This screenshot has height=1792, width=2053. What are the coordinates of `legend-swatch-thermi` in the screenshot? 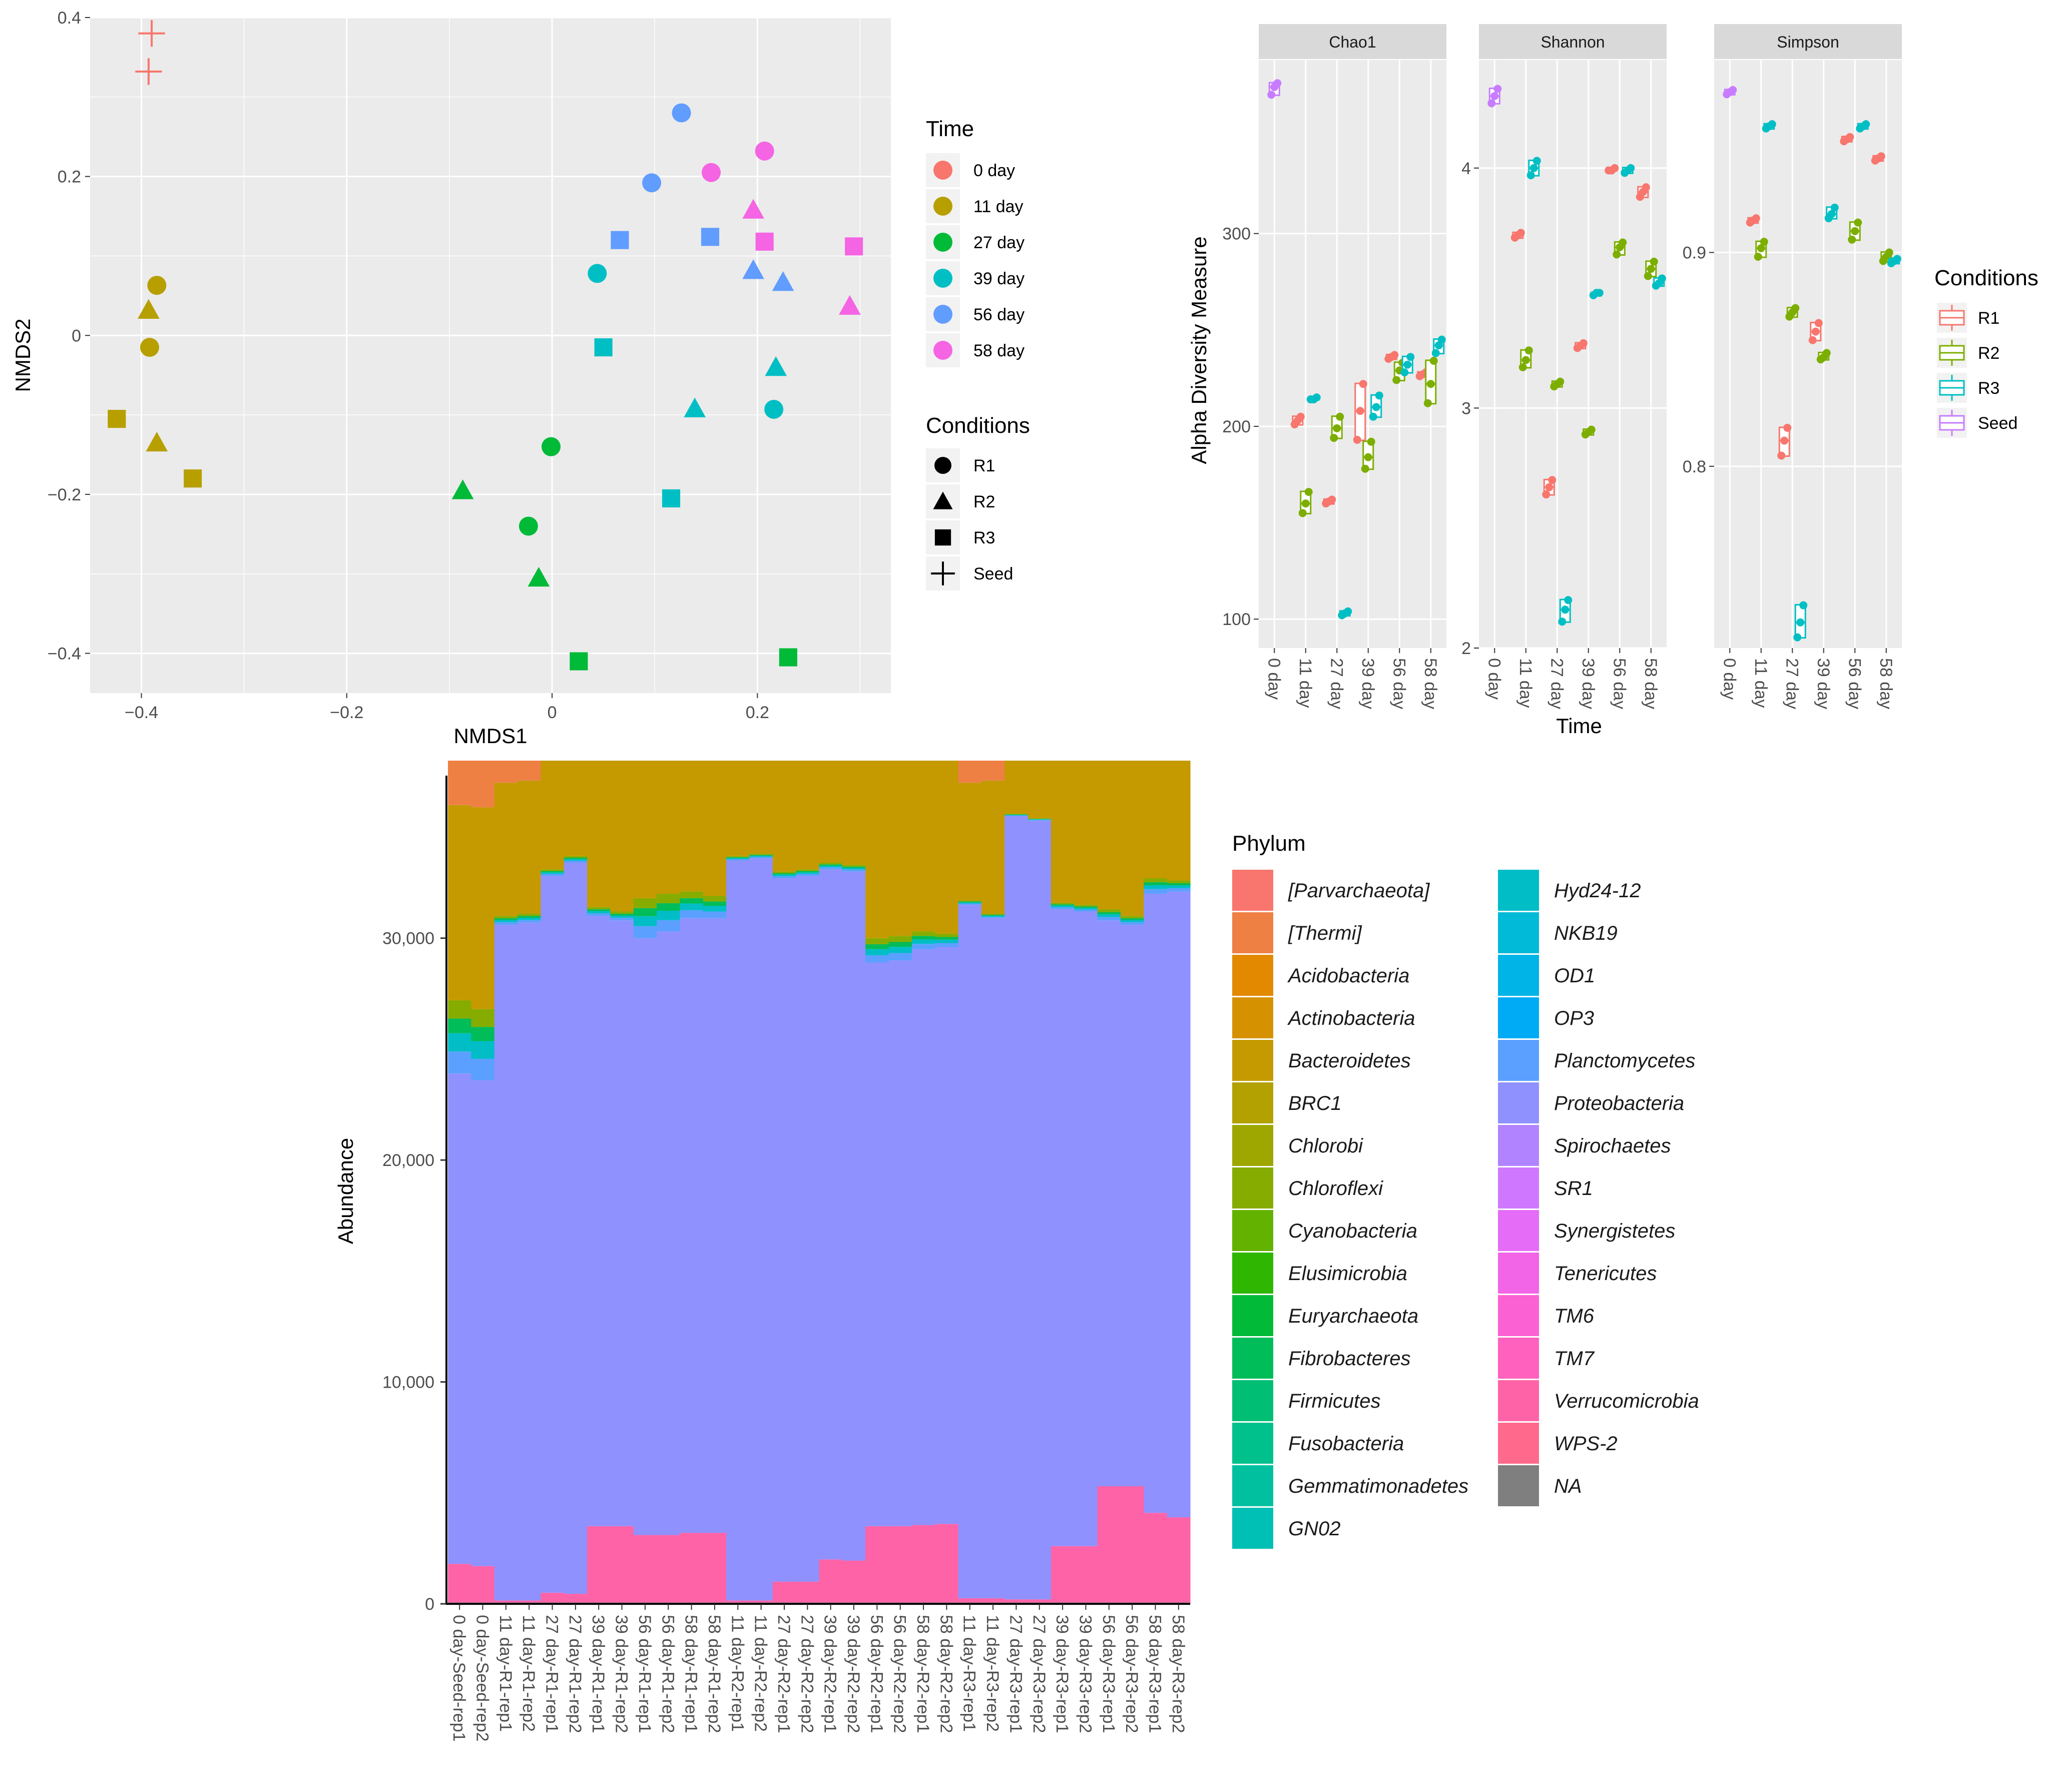 It's located at (1252, 932).